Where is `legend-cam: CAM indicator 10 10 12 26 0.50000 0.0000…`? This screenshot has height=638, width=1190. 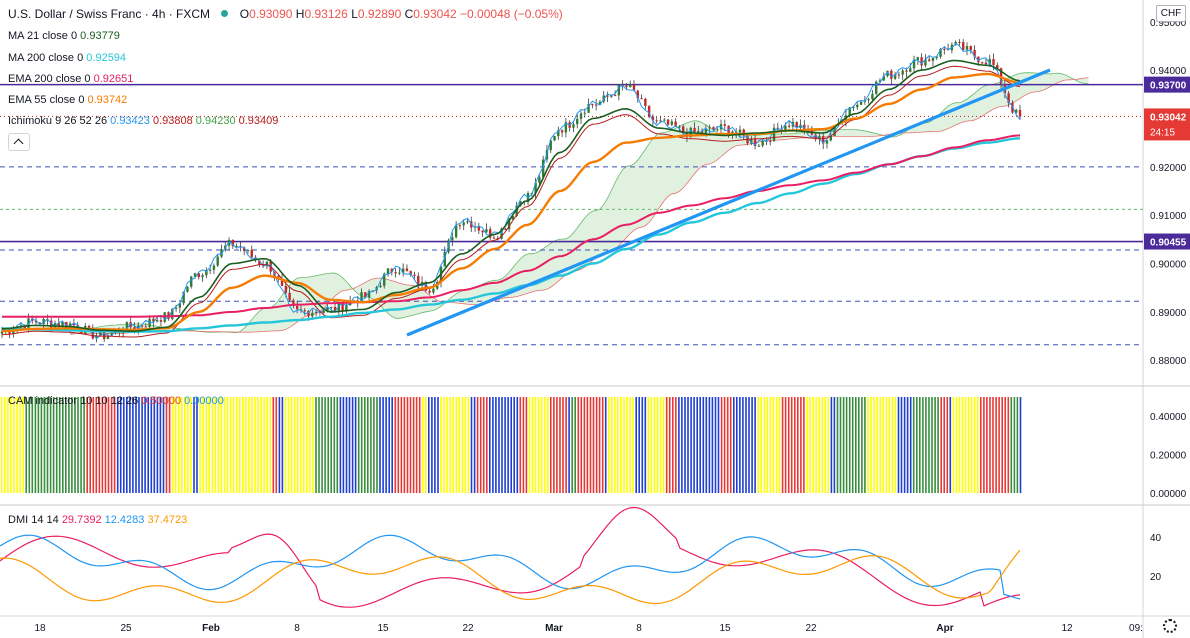
legend-cam: CAM indicator 10 10 12 26 0.50000 0.0000… is located at coordinates (116, 401).